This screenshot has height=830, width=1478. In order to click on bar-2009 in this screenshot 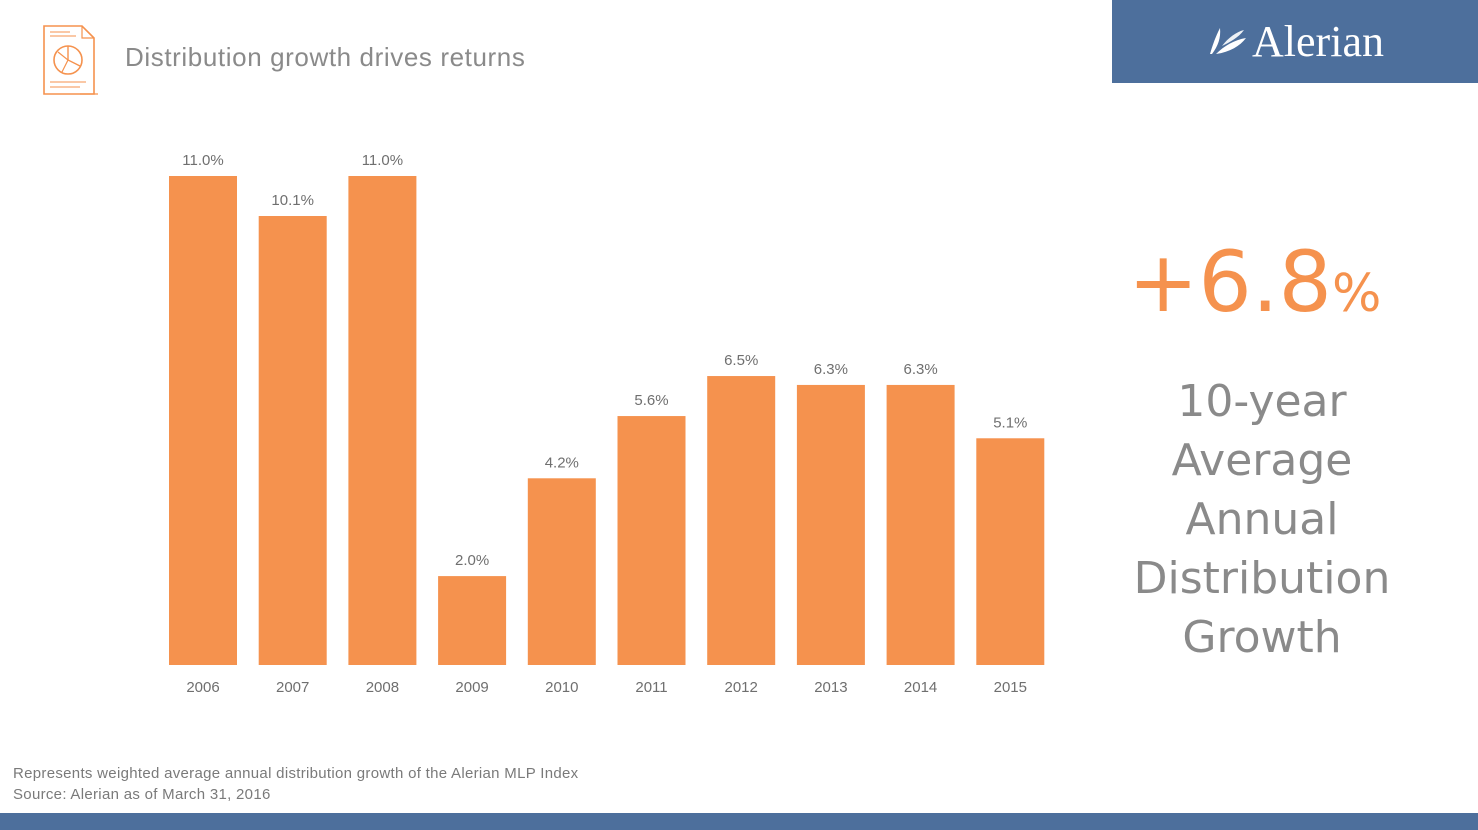, I will do `click(472, 620)`.